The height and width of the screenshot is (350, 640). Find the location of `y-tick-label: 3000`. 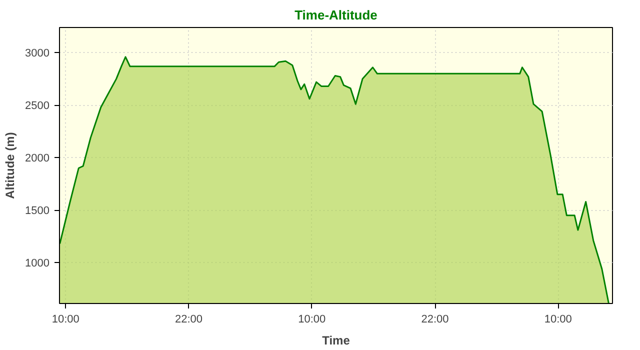

y-tick-label: 3000 is located at coordinates (37, 54).